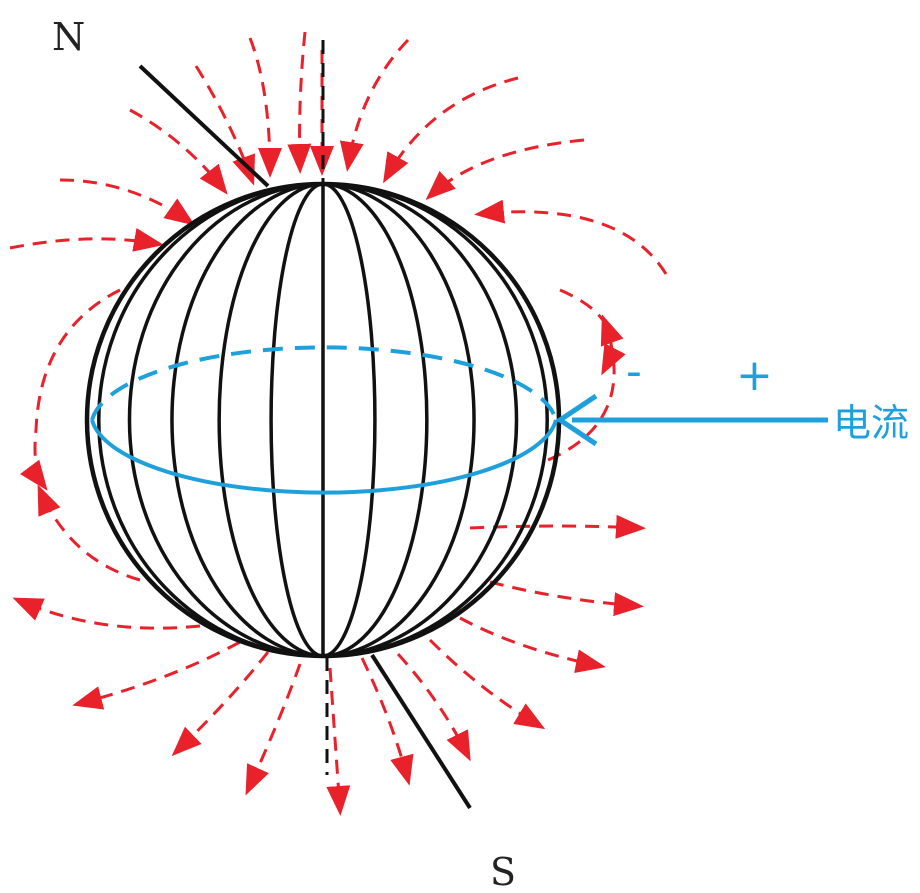 Image resolution: width=920 pixels, height=893 pixels. What do you see at coordinates (68, 37) in the screenshot?
I see `north-pole-label: N` at bounding box center [68, 37].